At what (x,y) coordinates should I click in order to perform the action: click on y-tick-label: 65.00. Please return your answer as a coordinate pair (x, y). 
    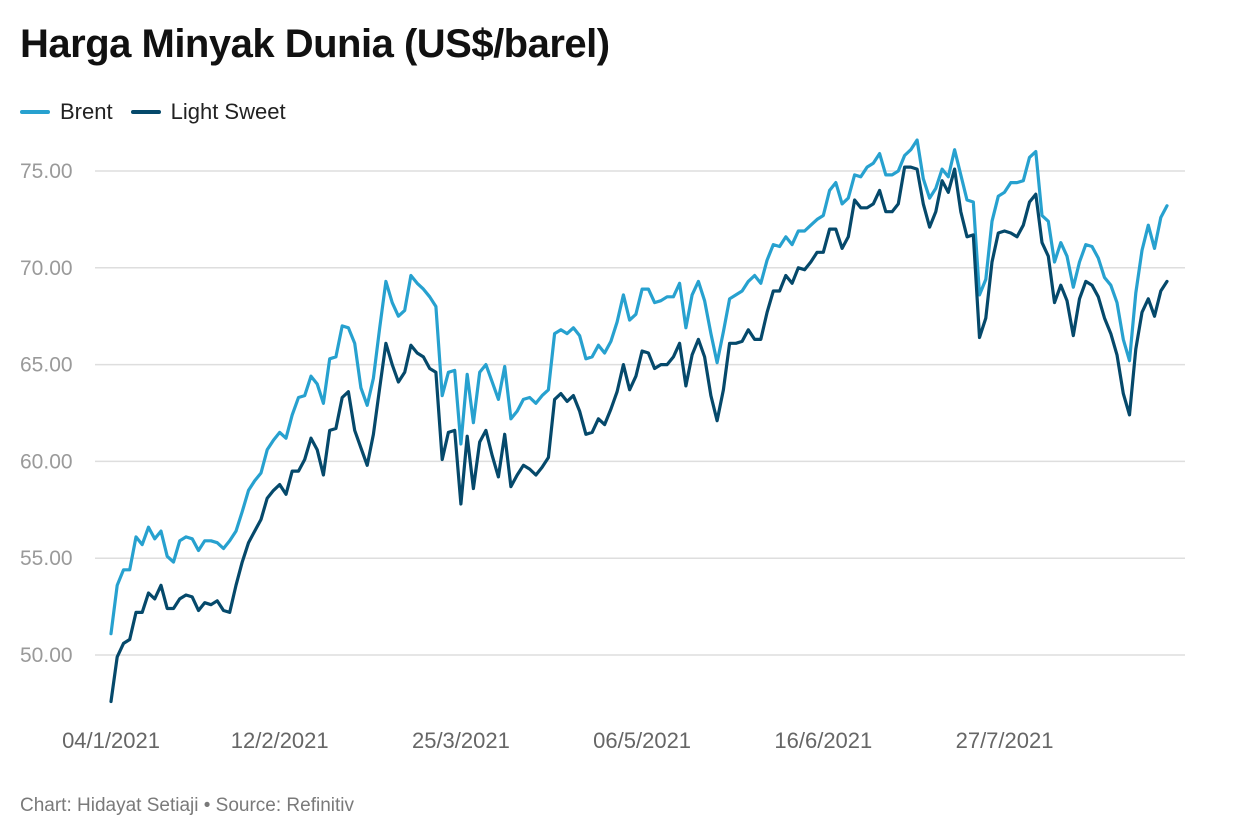
    Looking at the image, I should click on (46, 365).